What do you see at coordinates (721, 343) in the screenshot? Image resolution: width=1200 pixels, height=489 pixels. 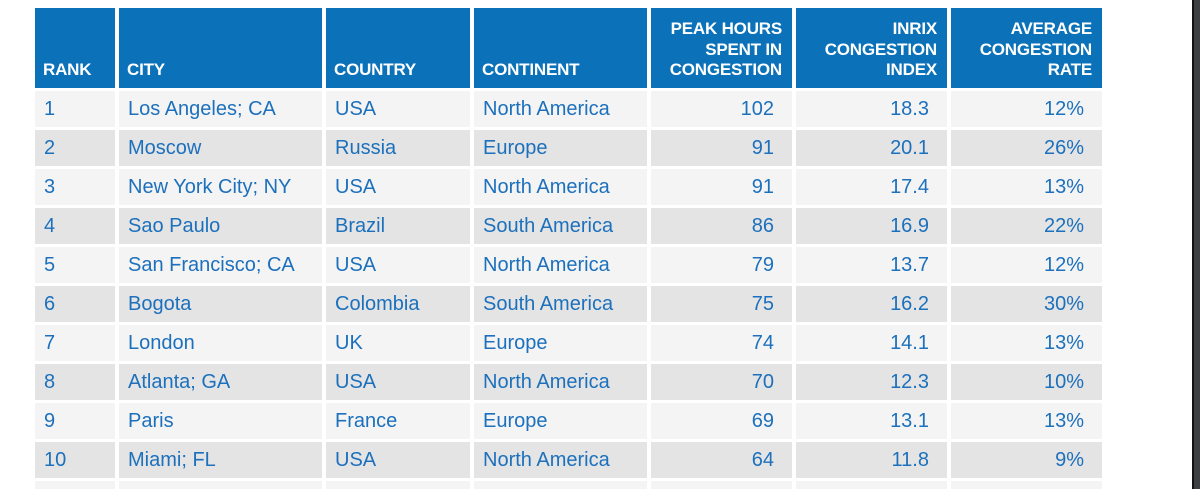 I see `cell-peak-hours: 74` at bounding box center [721, 343].